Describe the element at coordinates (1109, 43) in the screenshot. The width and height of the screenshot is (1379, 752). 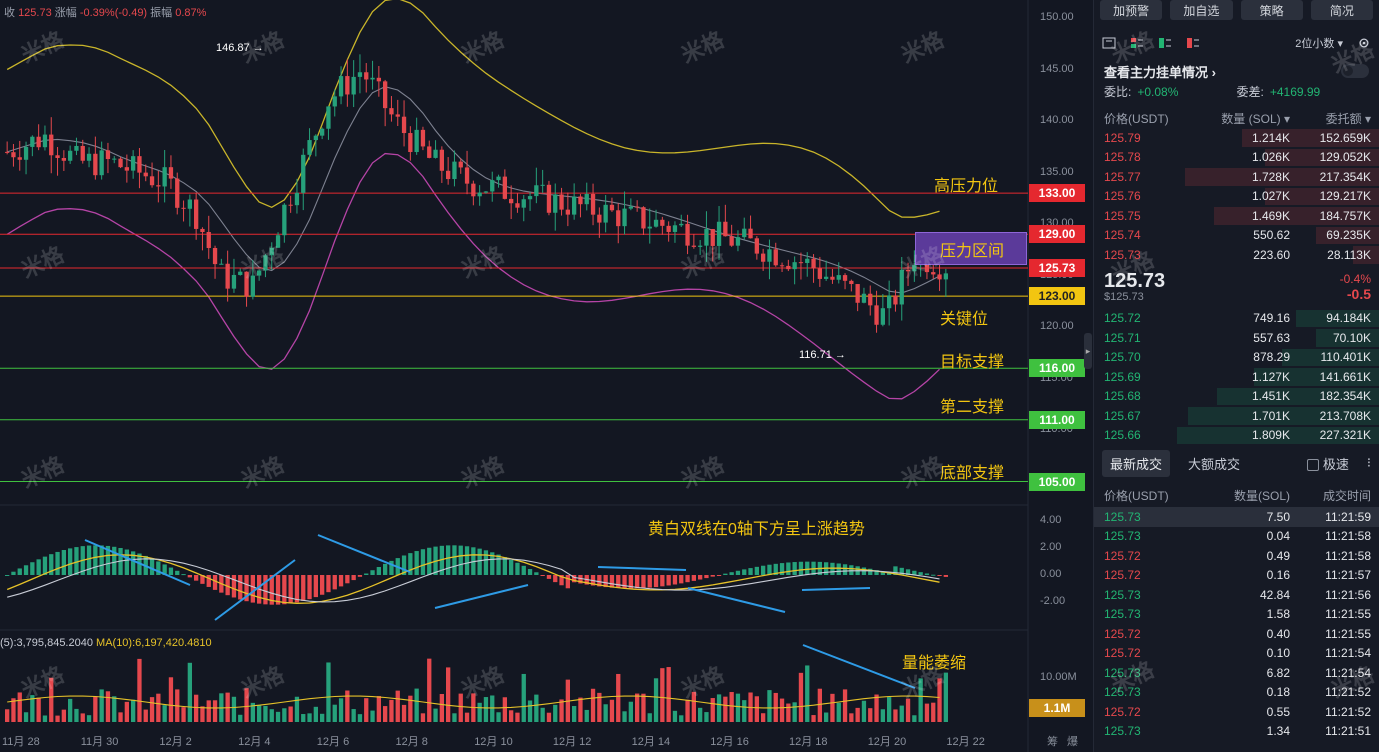
I see `depth-mode-icon` at that location.